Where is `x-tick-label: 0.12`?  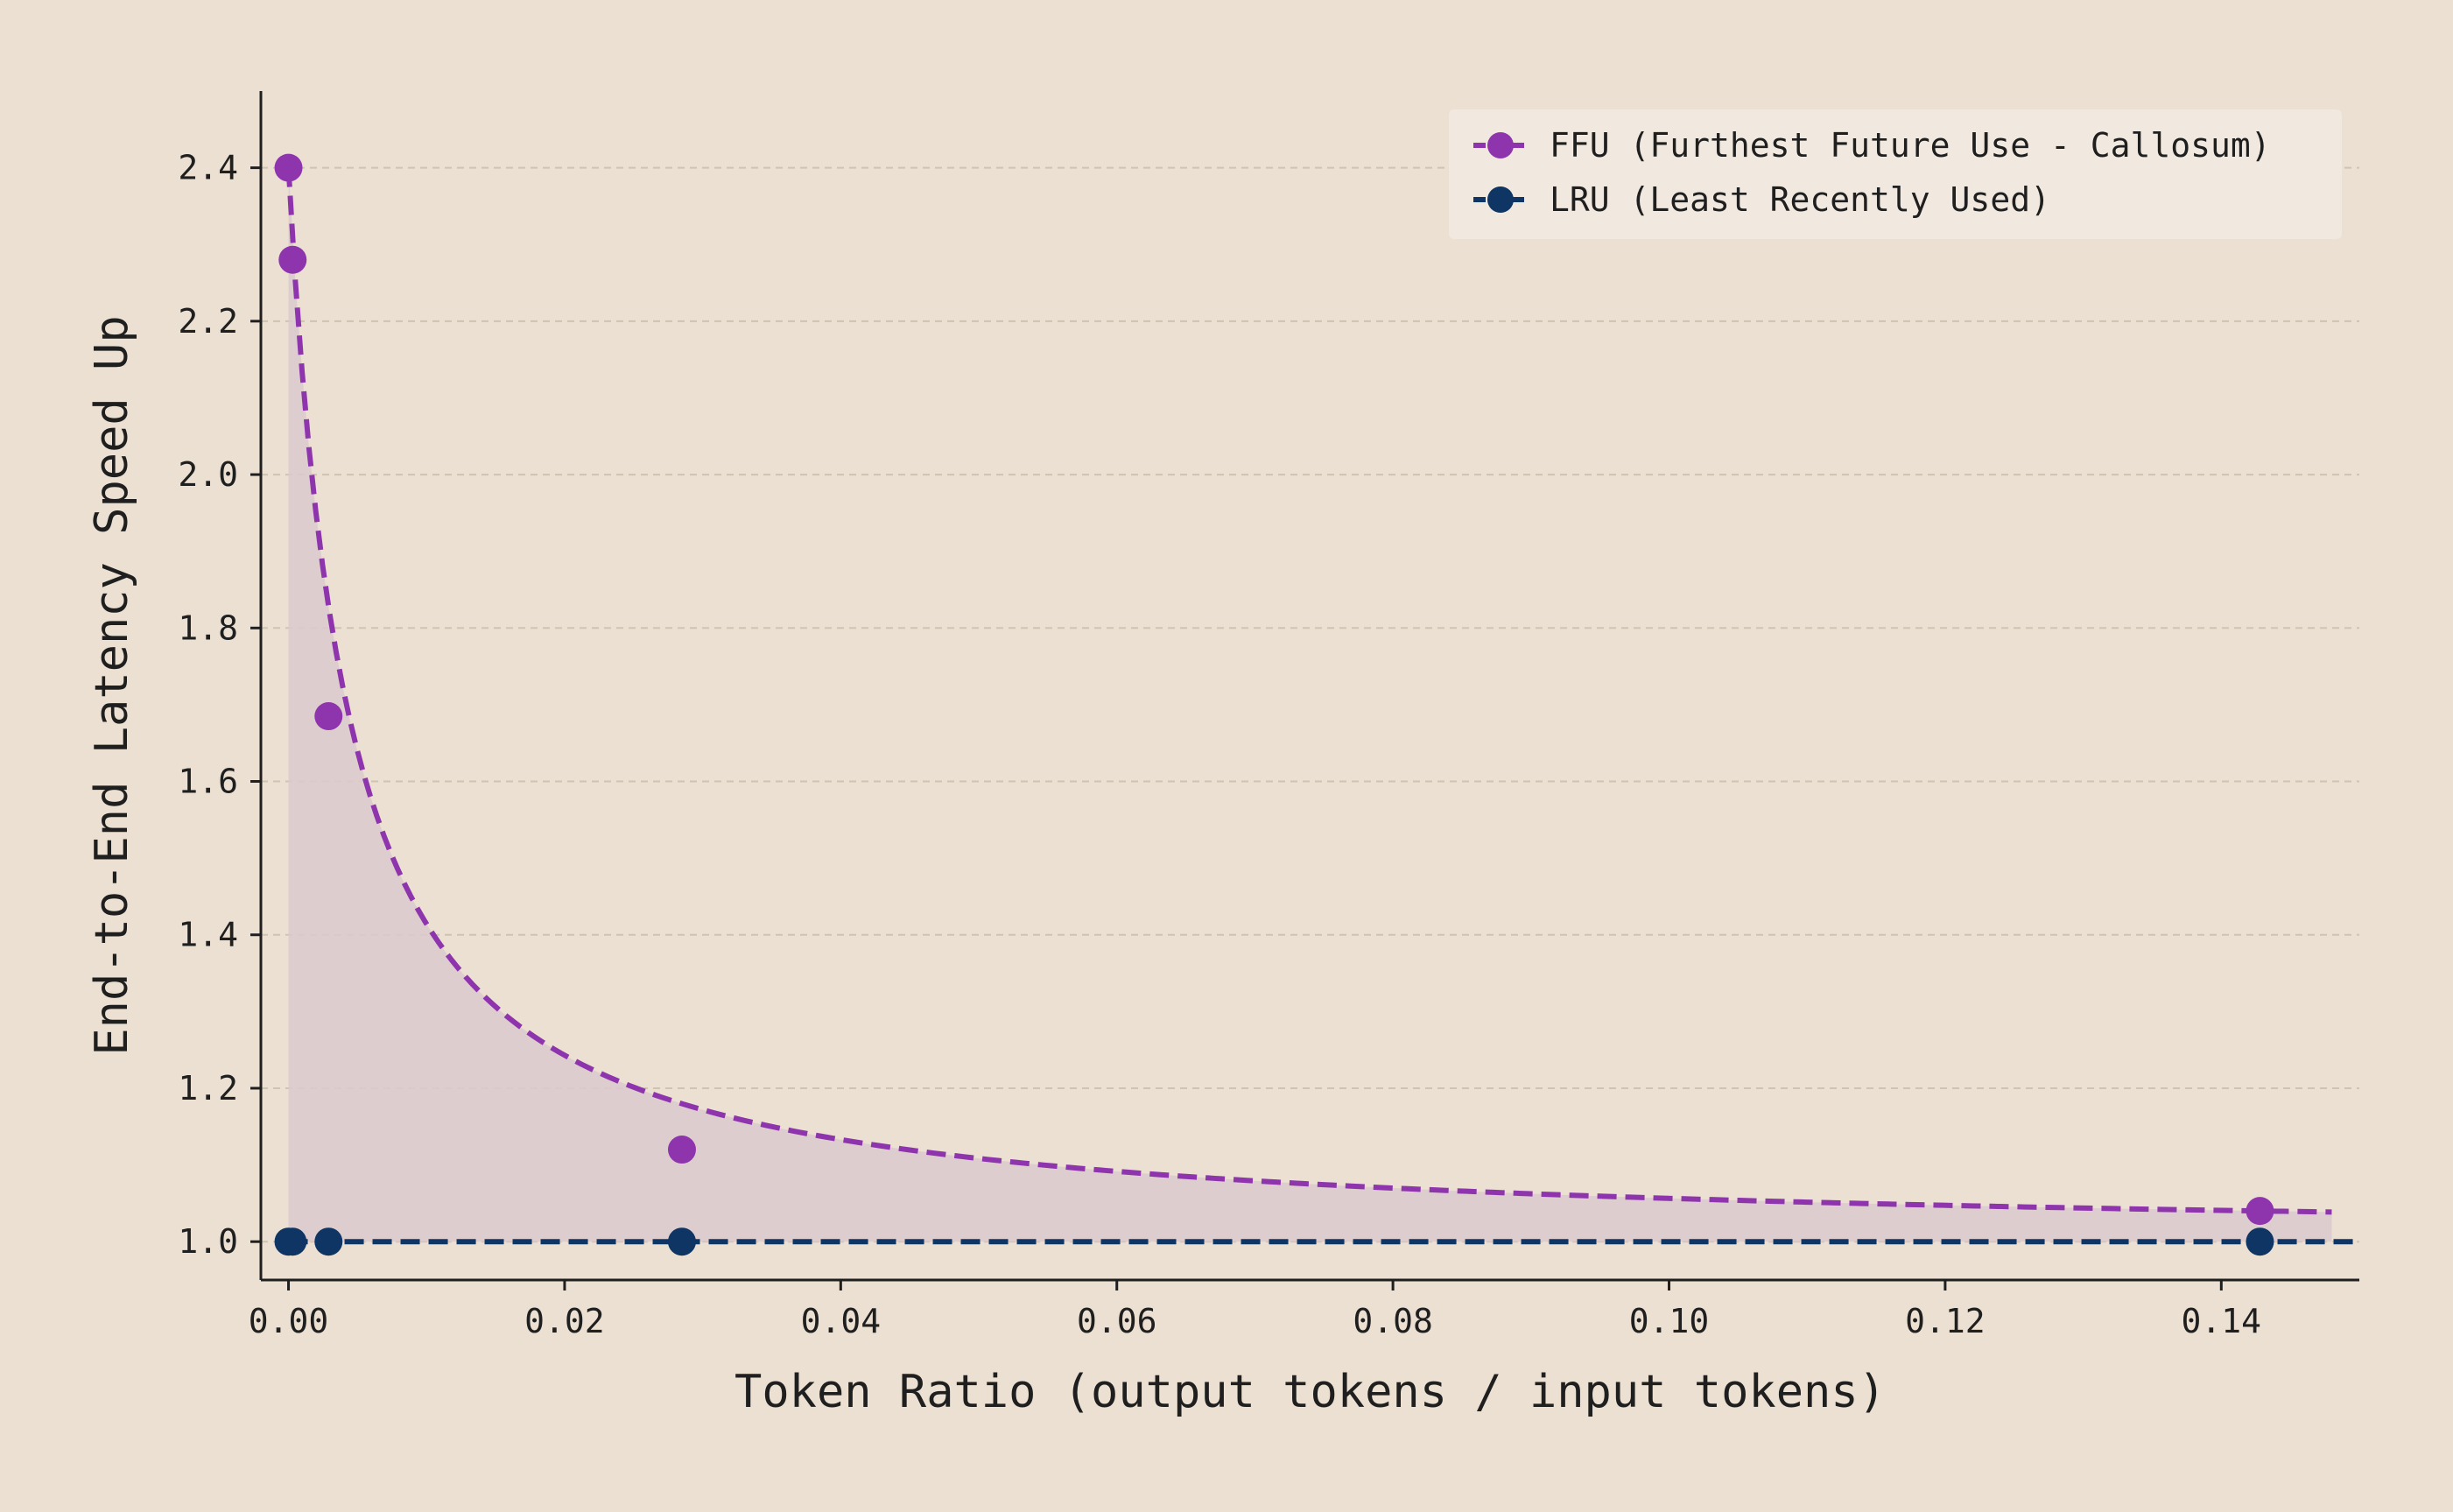 x-tick-label: 0.12 is located at coordinates (1945, 1321).